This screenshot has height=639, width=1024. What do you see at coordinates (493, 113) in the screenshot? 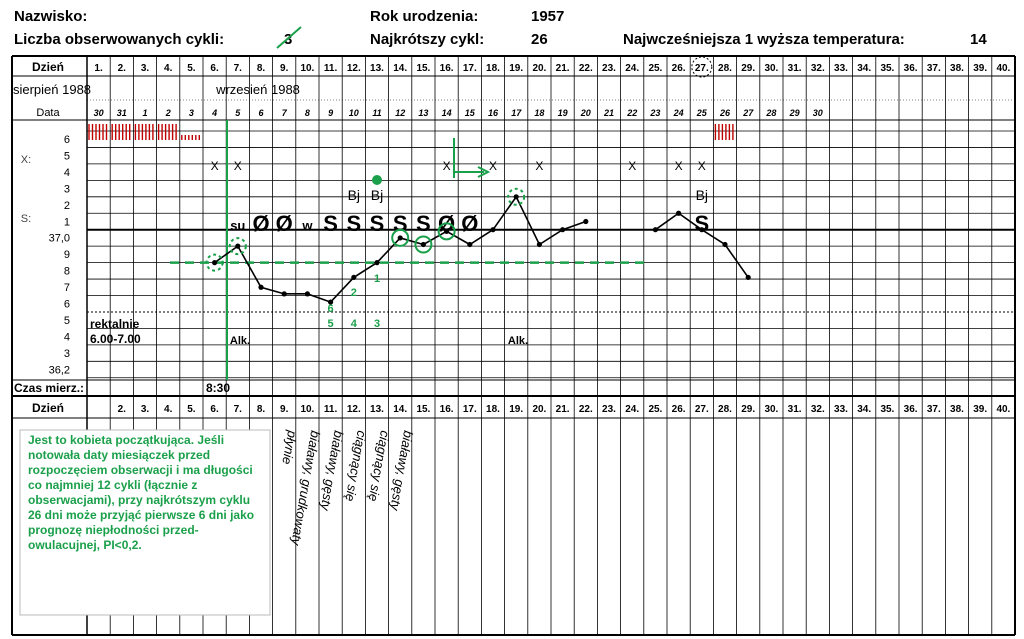
I see `date-value: 16` at bounding box center [493, 113].